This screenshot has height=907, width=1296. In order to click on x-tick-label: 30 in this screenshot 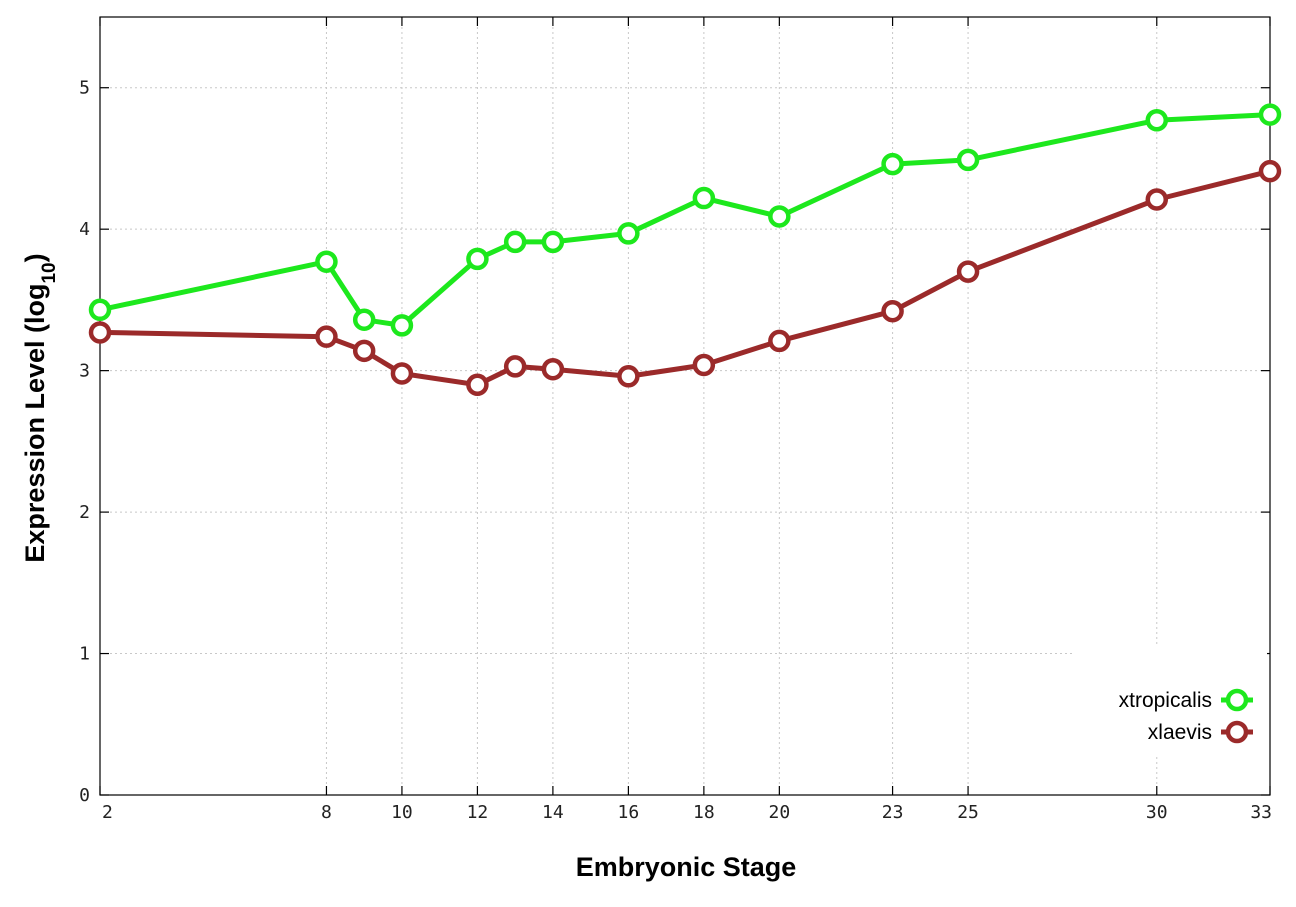, I will do `click(1157, 812)`.